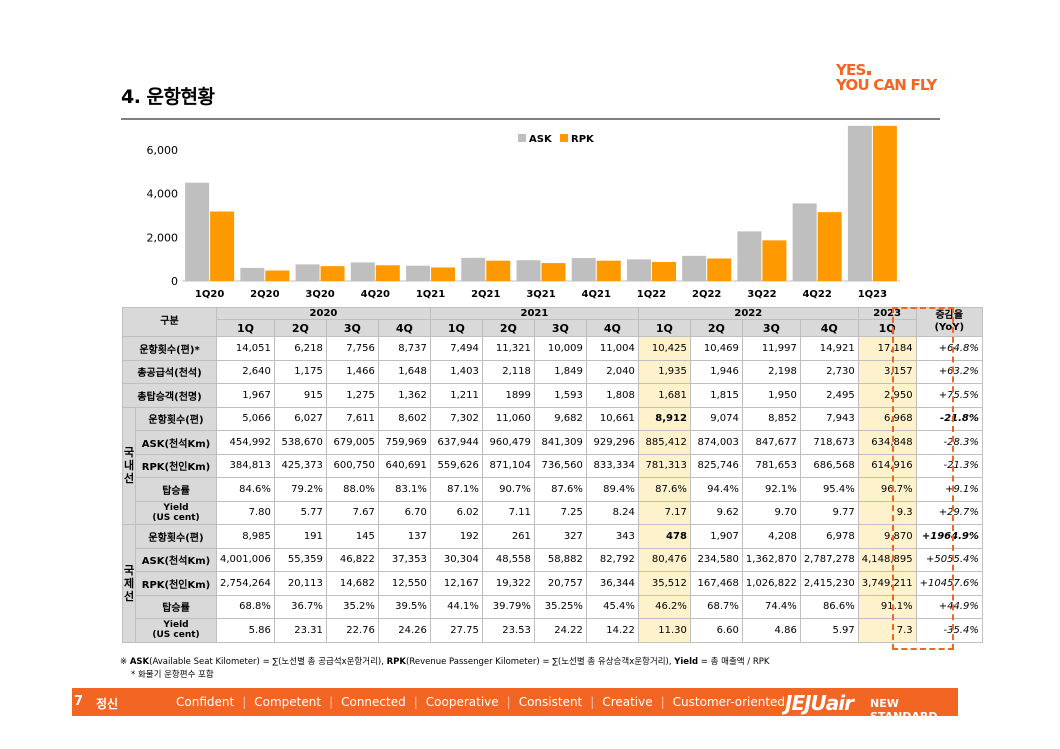 The height and width of the screenshot is (749, 1060). I want to click on value-cell: 2,754,264, so click(245, 583).